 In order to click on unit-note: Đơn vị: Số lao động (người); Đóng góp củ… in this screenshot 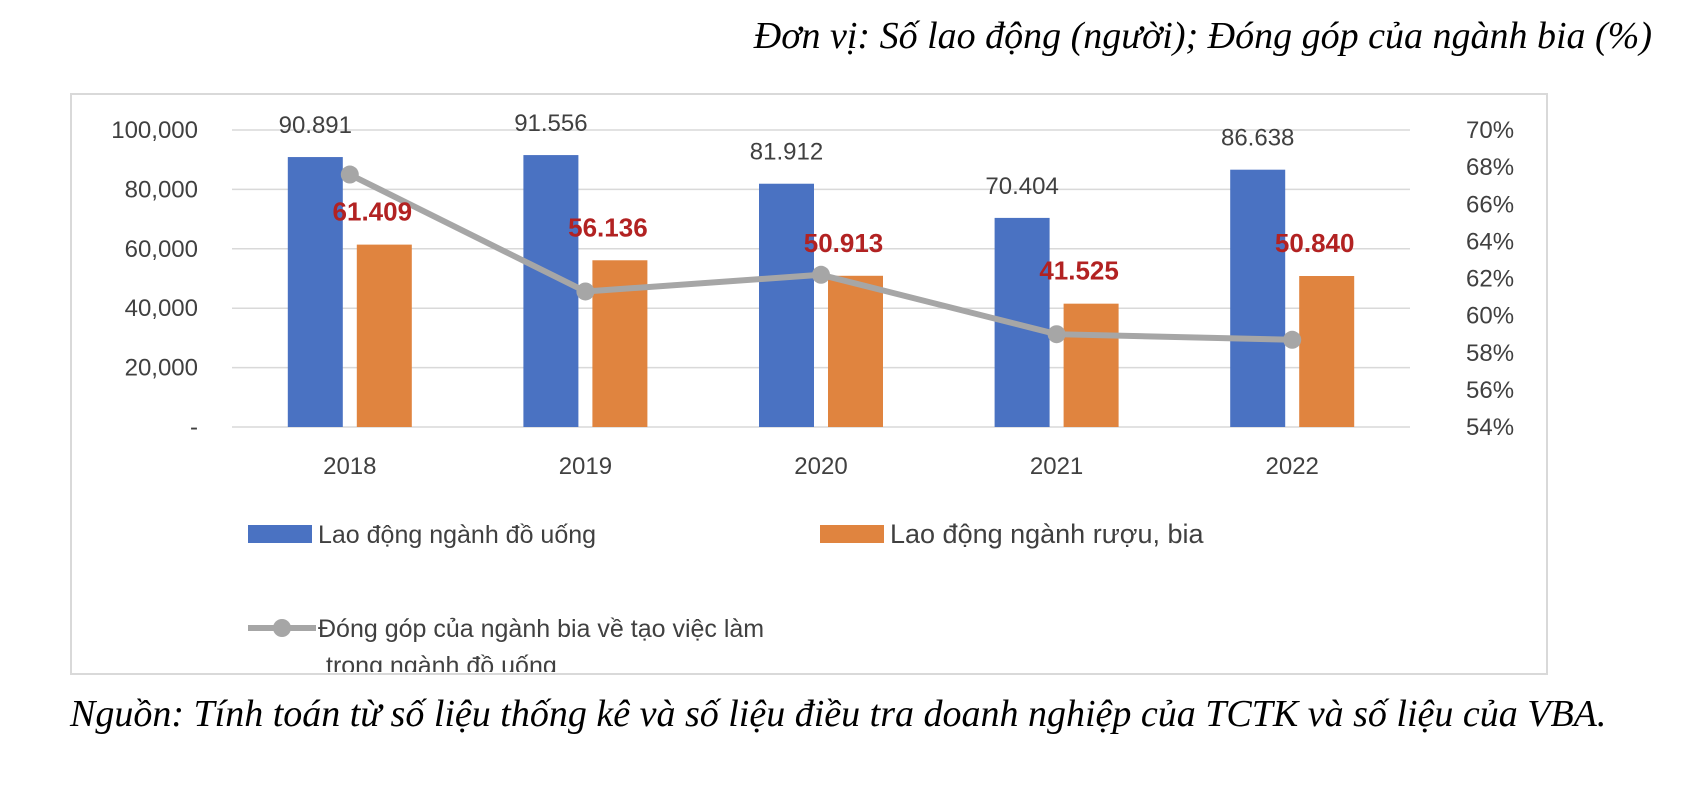, I will do `click(1202, 36)`.